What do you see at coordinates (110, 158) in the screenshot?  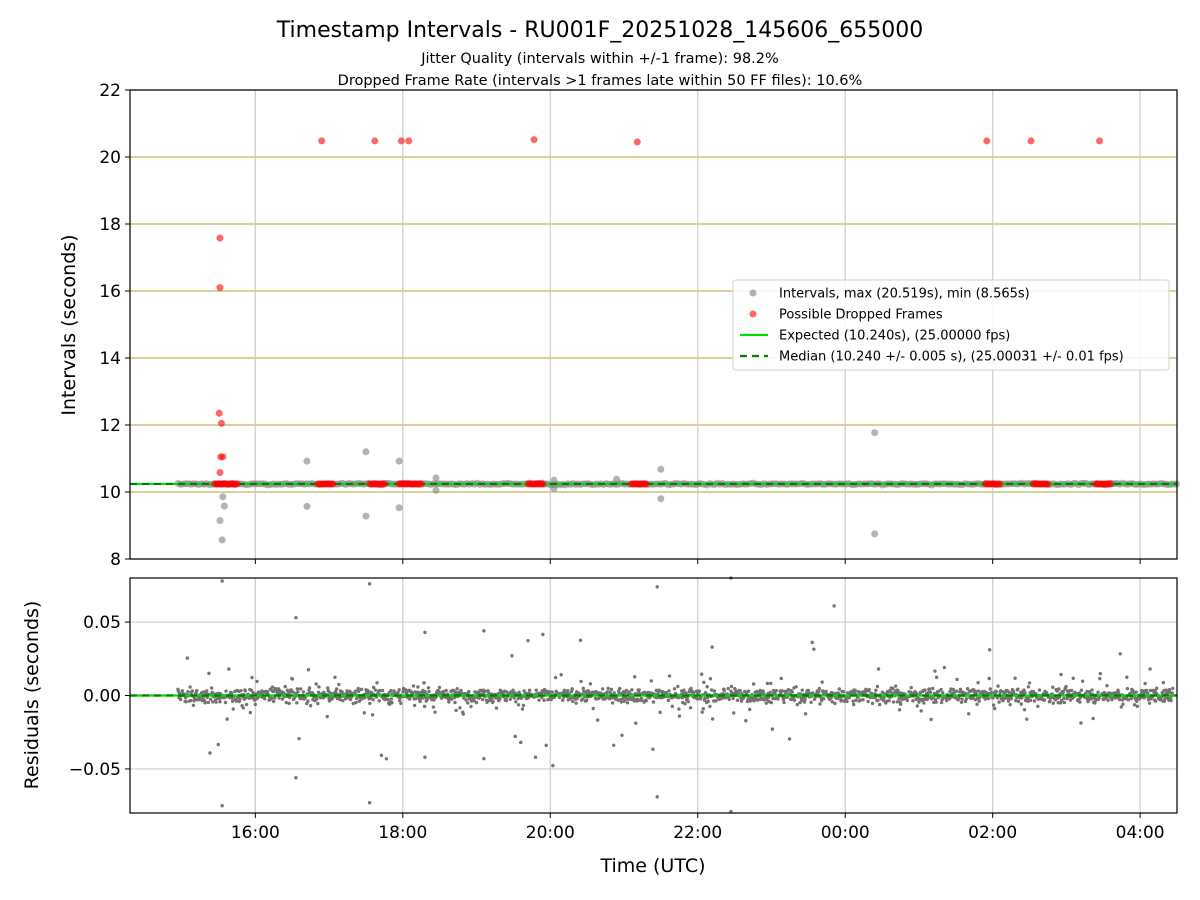 I see `y-tick-label: 20` at bounding box center [110, 158].